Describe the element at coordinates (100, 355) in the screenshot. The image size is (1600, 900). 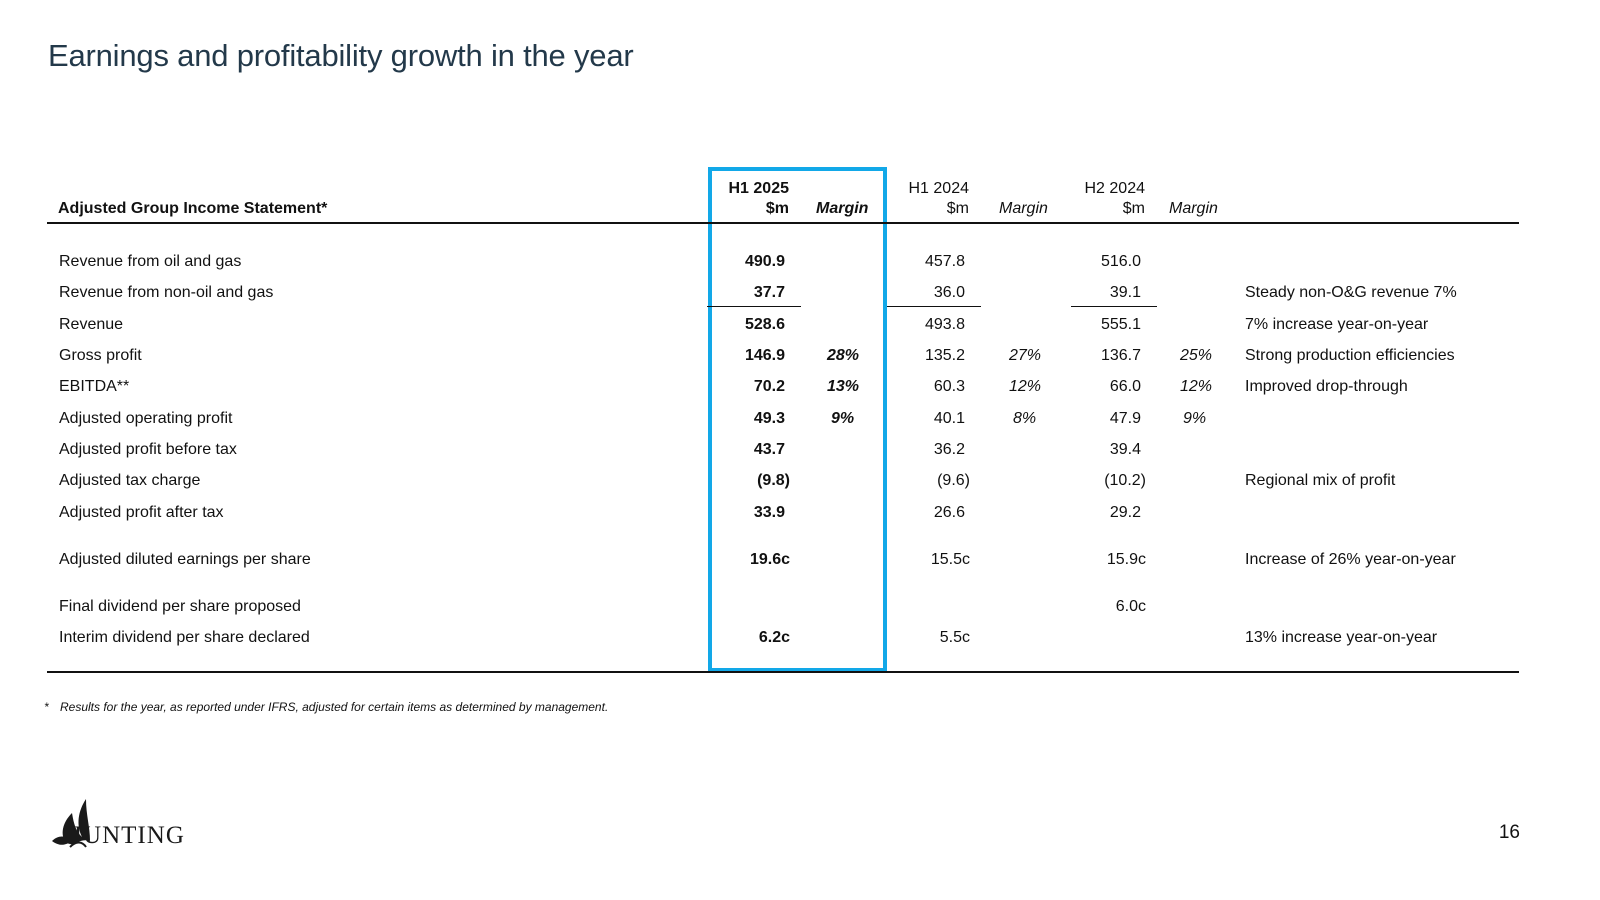
I see `row-label: Gross profit` at that location.